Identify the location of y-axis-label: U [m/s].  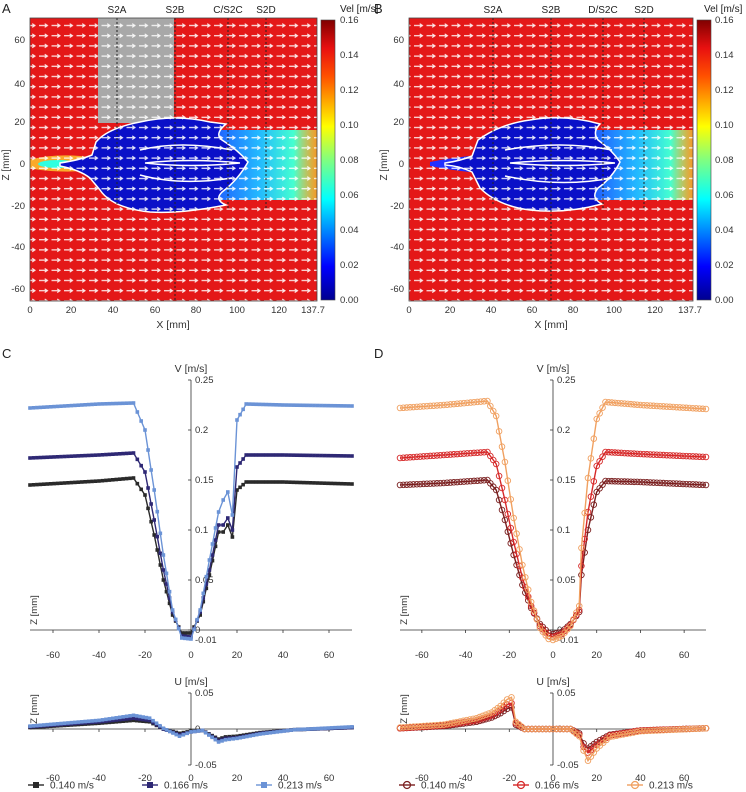
(190, 682).